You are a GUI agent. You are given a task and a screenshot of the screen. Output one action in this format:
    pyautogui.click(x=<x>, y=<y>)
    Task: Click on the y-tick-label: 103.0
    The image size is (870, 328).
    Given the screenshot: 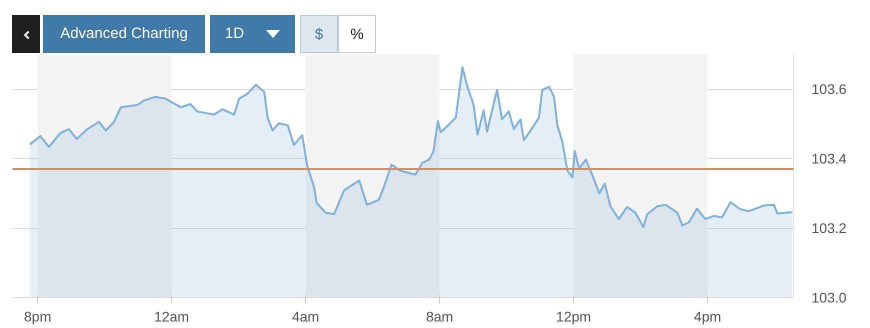 What is the action you would take?
    pyautogui.click(x=829, y=298)
    